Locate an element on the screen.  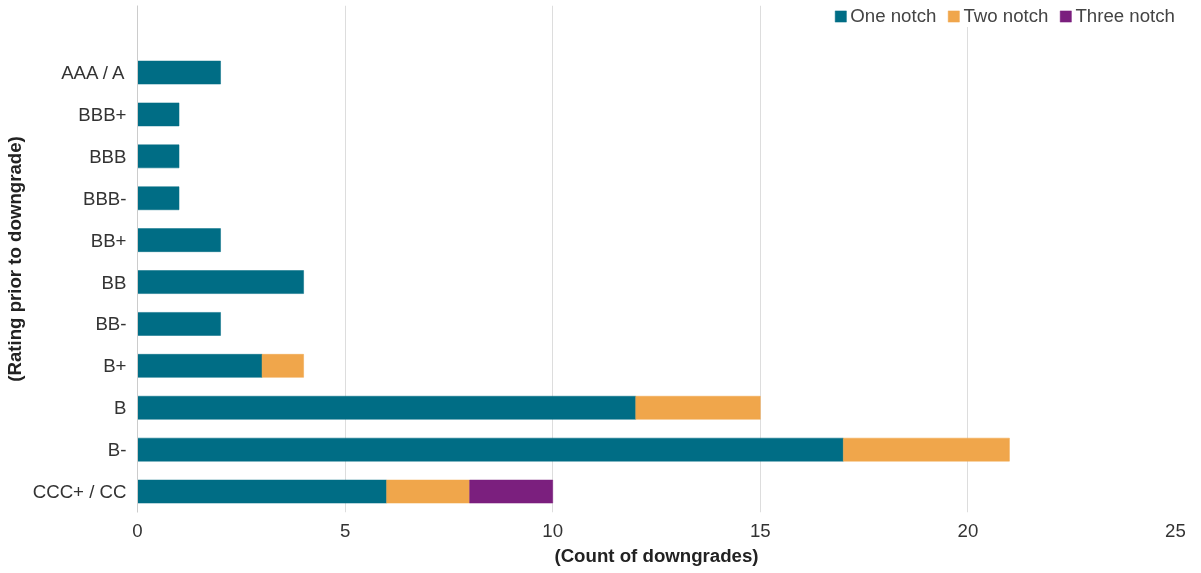
x-tick-label: 25 is located at coordinates (1175, 530).